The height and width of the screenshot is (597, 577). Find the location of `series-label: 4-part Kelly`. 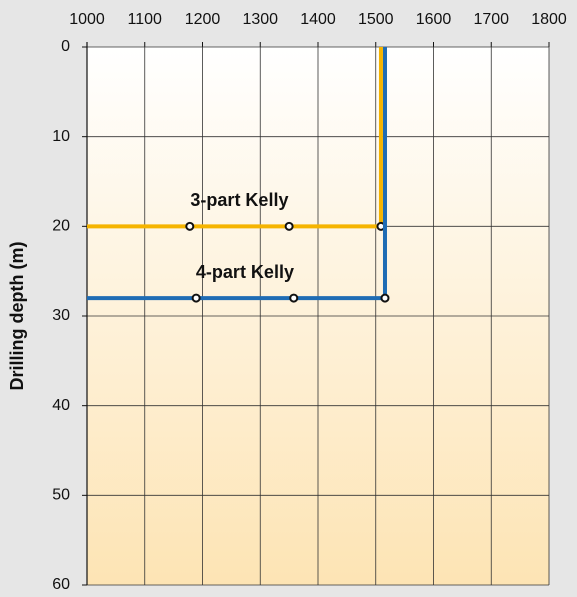

series-label: 4-part Kelly is located at coordinates (245, 272).